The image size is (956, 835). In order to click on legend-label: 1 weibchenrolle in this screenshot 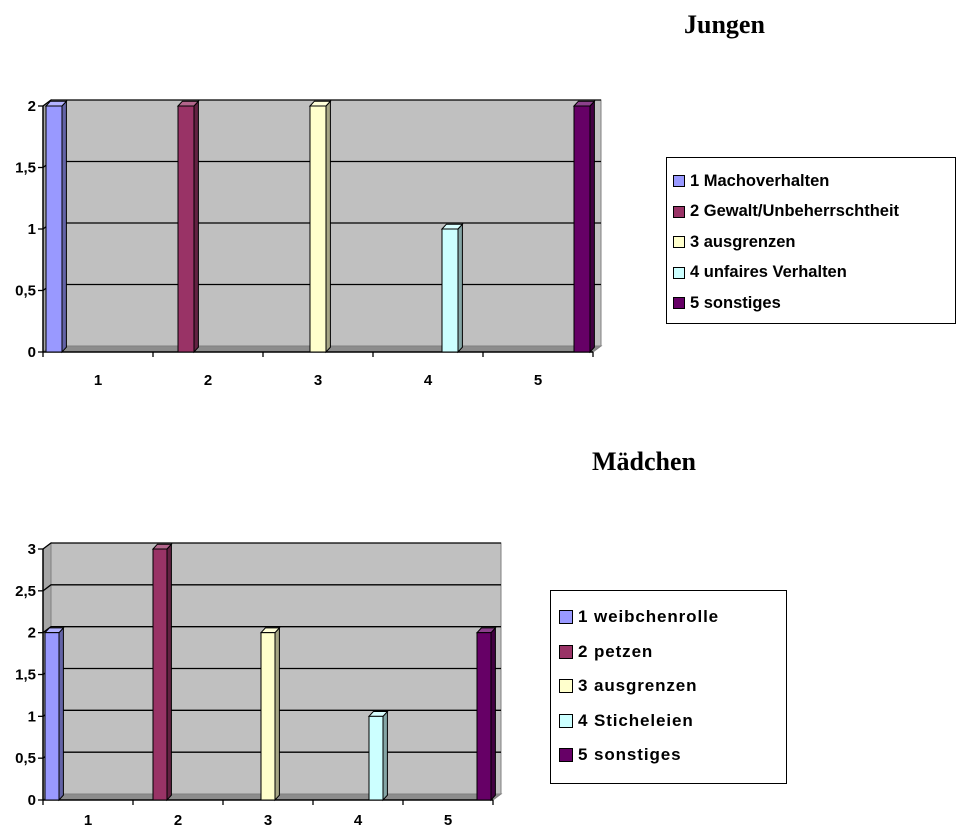, I will do `click(649, 617)`.